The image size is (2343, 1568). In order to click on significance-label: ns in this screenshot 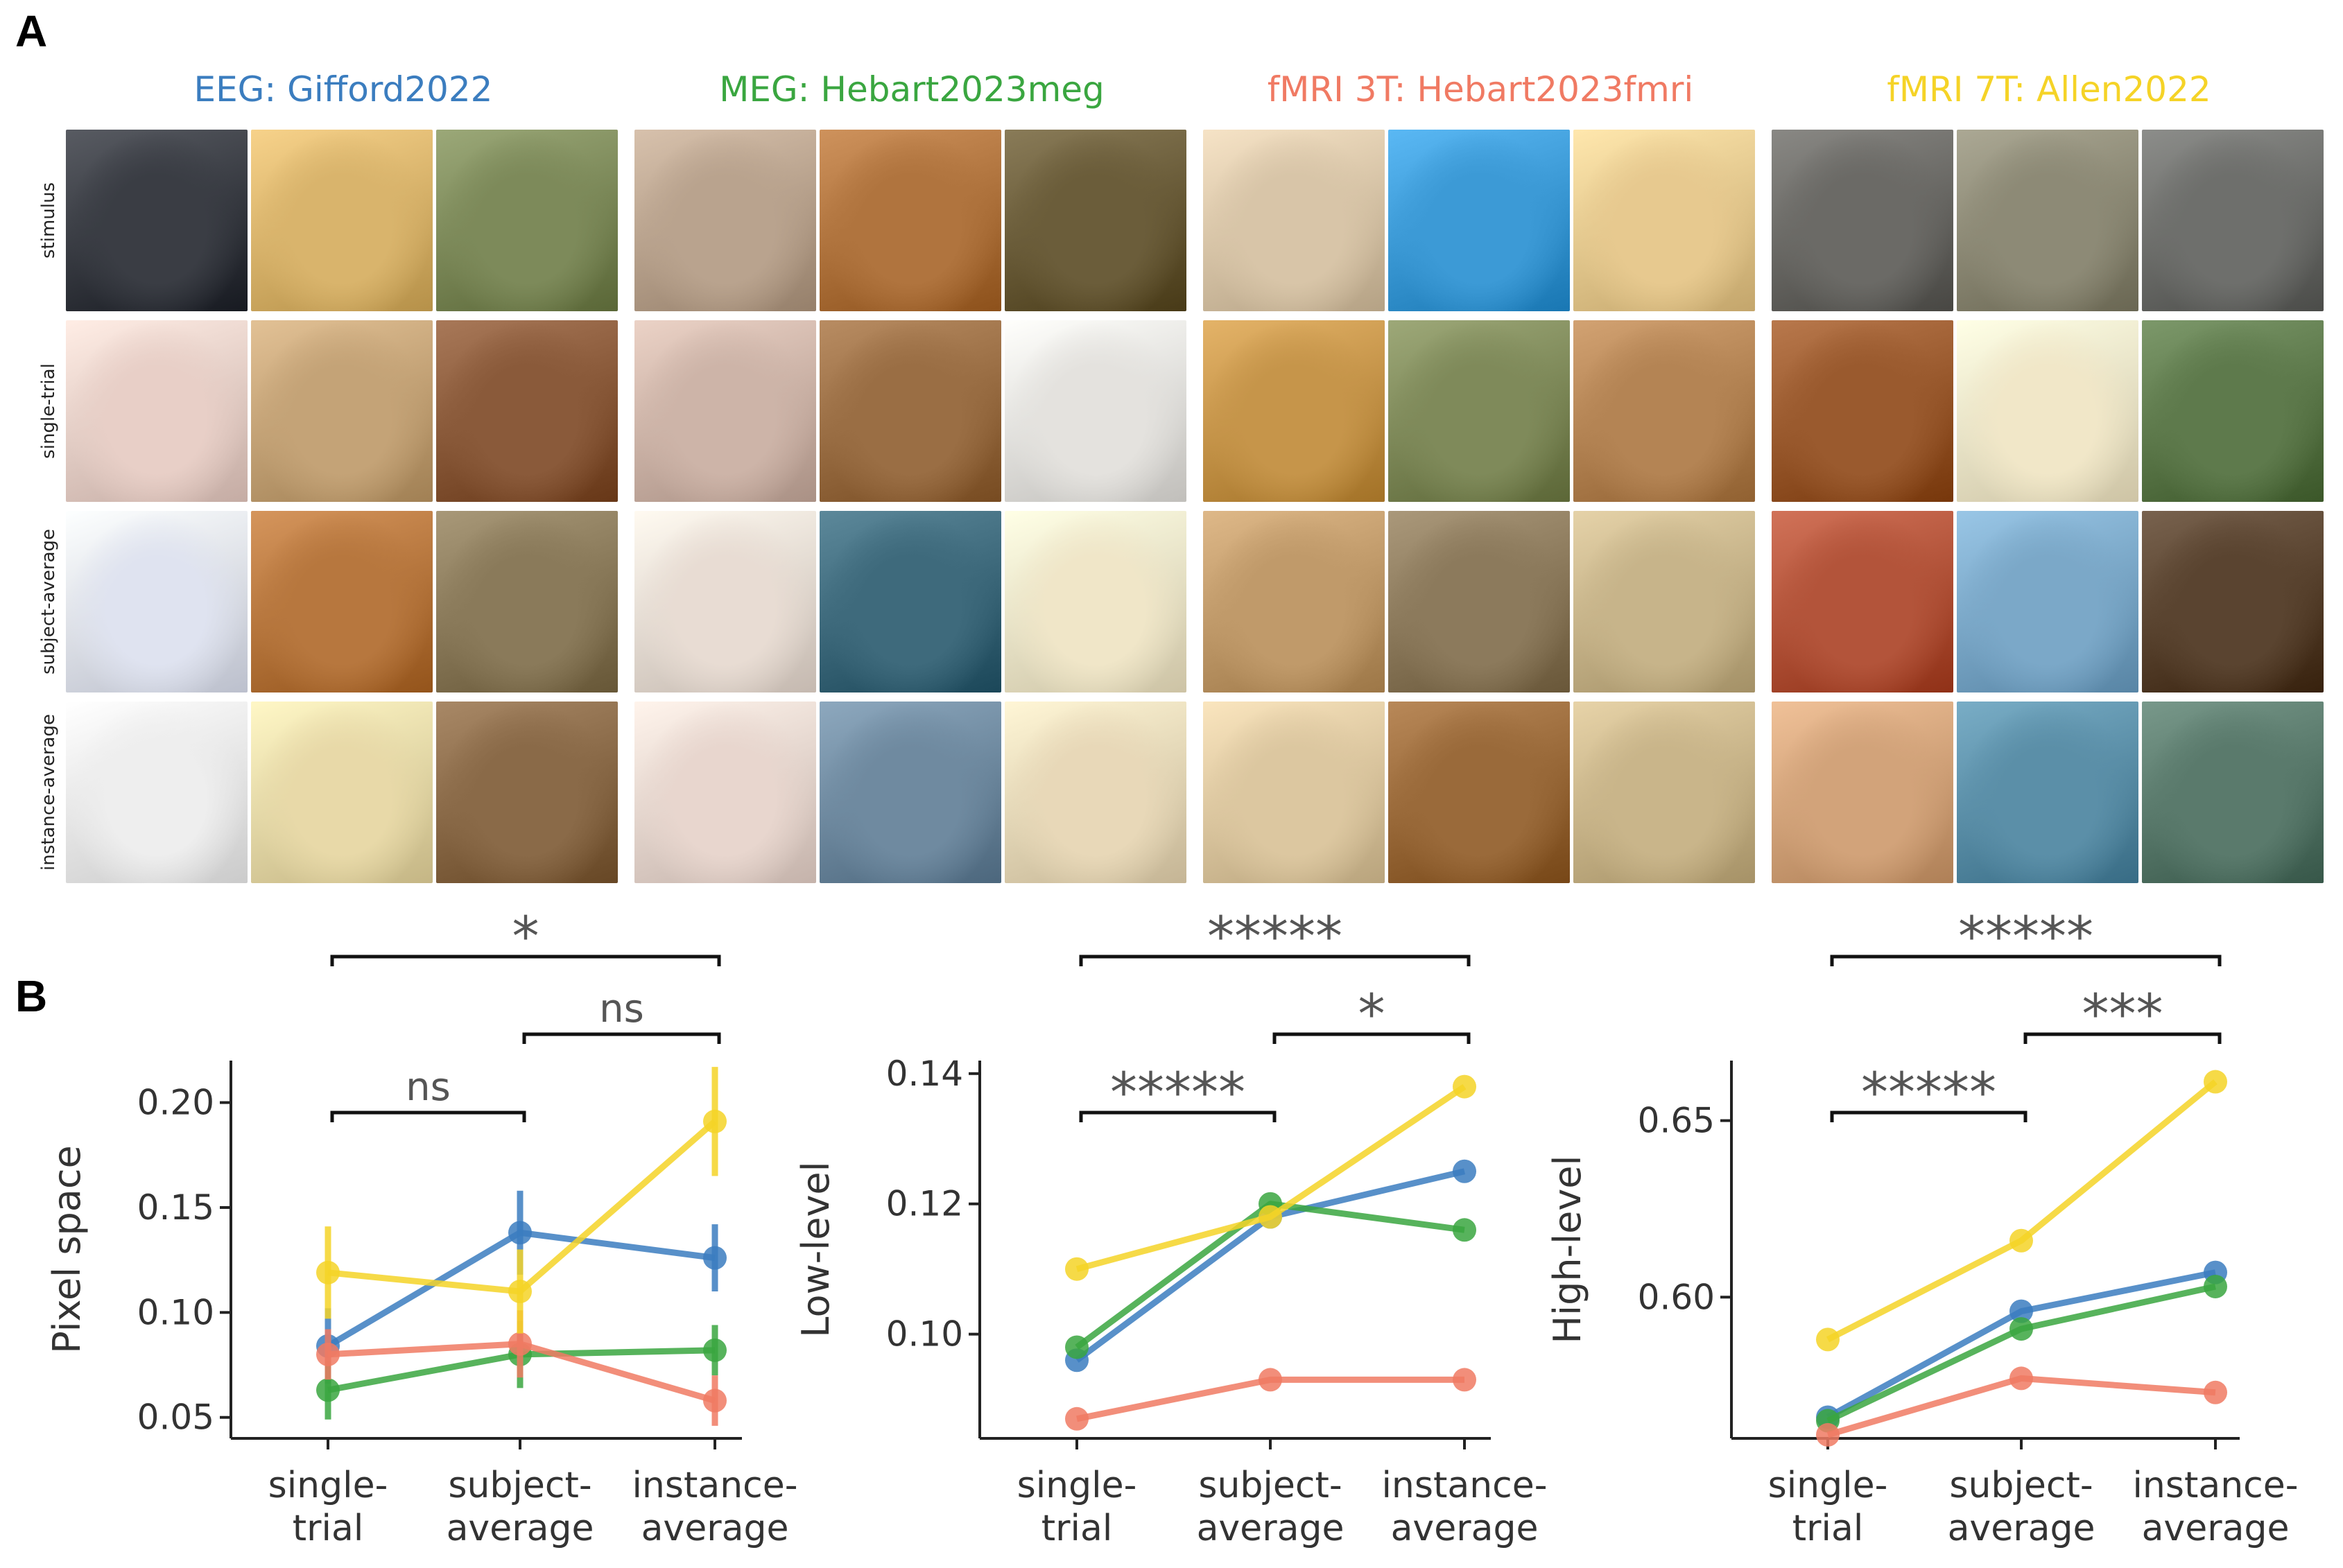, I will do `click(428, 1087)`.